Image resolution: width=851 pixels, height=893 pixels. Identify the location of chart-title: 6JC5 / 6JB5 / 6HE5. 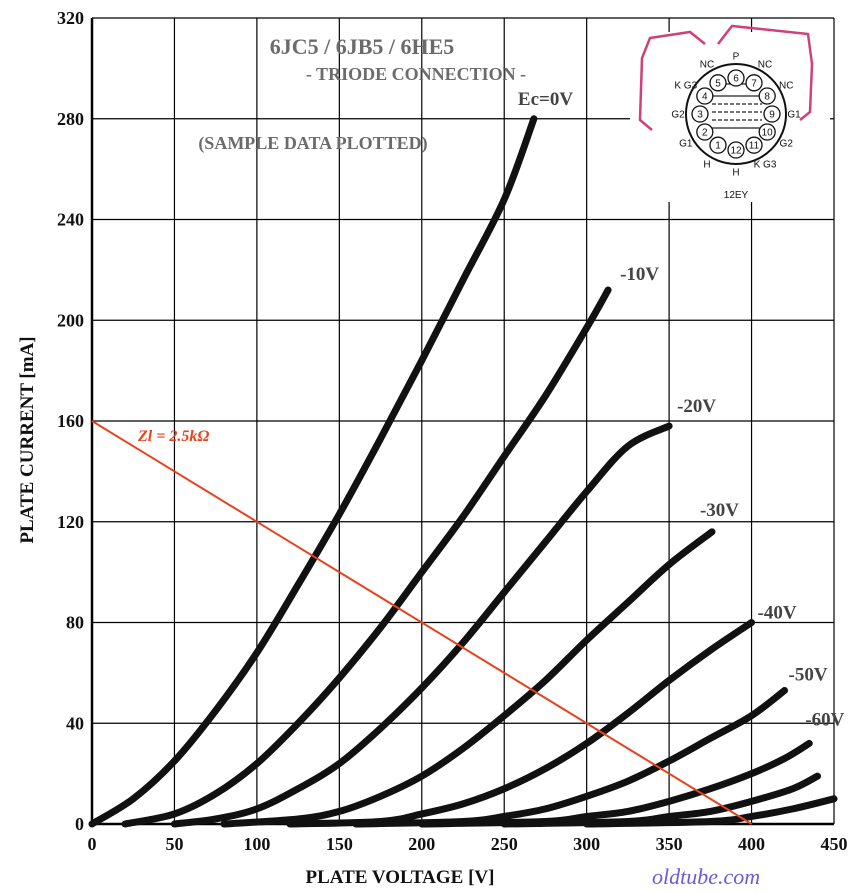
(362, 46).